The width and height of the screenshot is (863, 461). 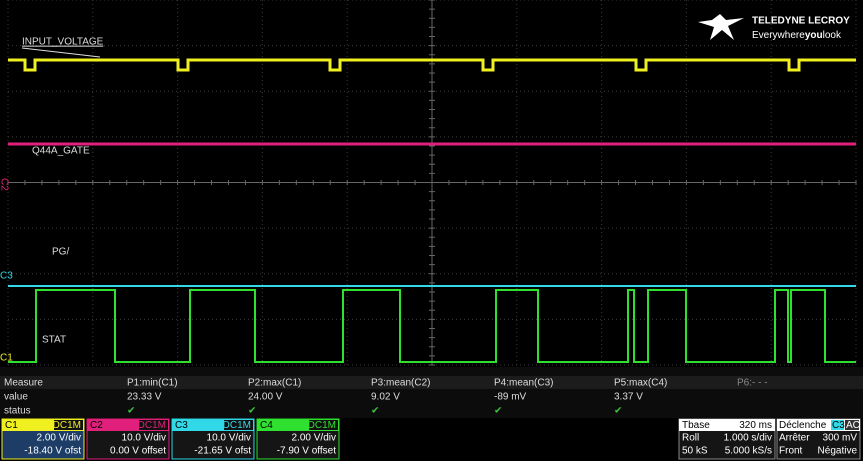 I want to click on trigger-source: C3, so click(x=838, y=425).